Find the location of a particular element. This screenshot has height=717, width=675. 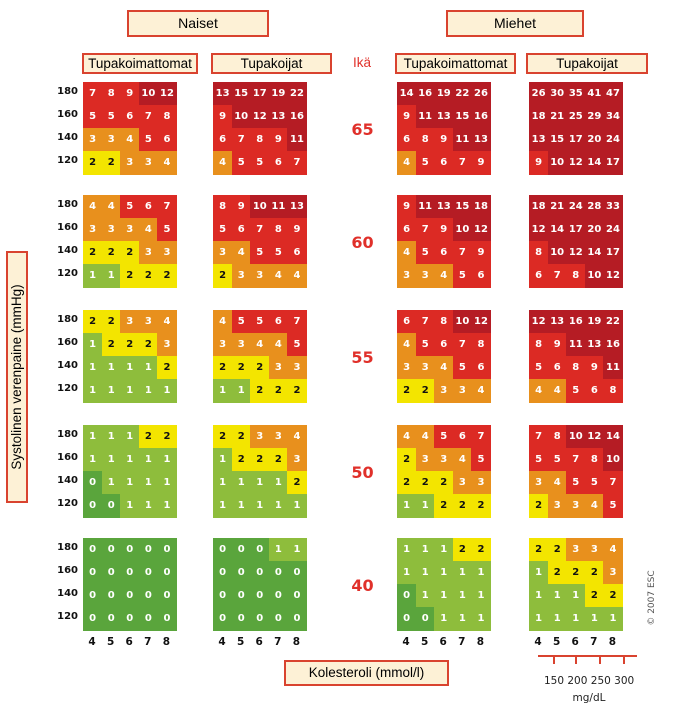

cholesterol-tick: 7 is located at coordinates (278, 642).